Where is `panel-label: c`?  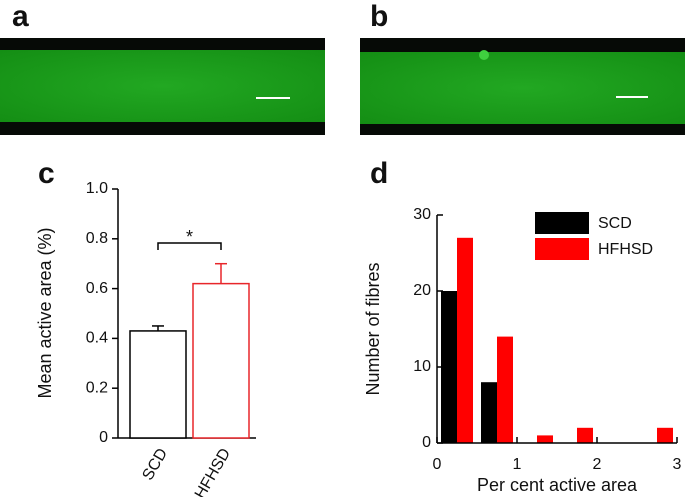 panel-label: c is located at coordinates (46, 173).